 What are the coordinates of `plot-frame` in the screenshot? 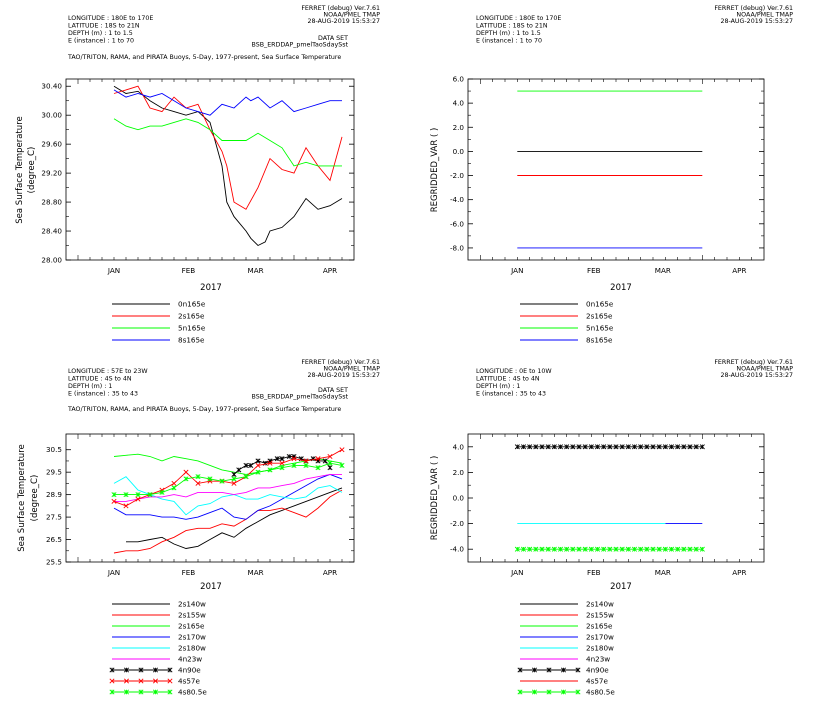 It's located at (210, 498).